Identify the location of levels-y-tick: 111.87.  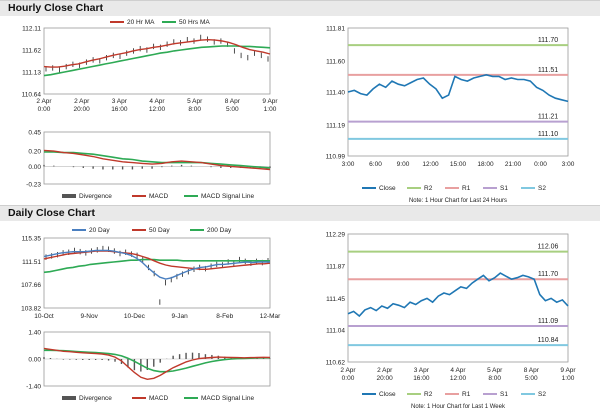
(335, 267).